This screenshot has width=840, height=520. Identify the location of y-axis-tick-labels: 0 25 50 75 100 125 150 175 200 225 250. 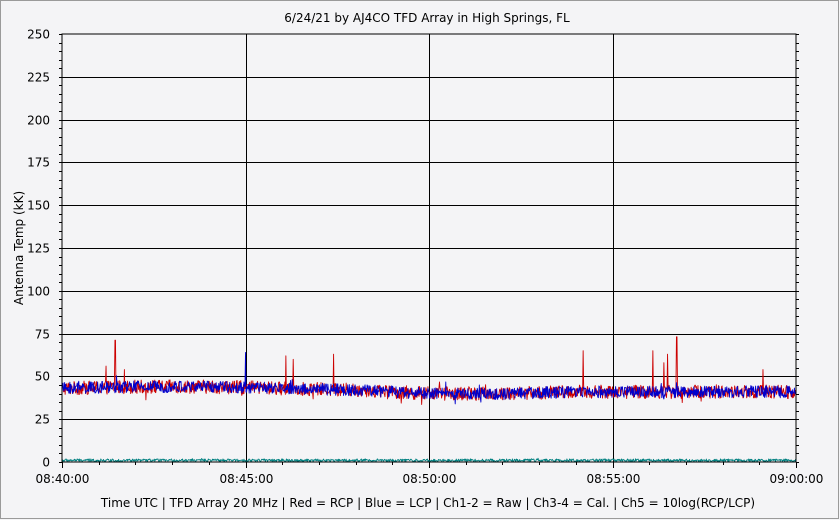
(38, 249).